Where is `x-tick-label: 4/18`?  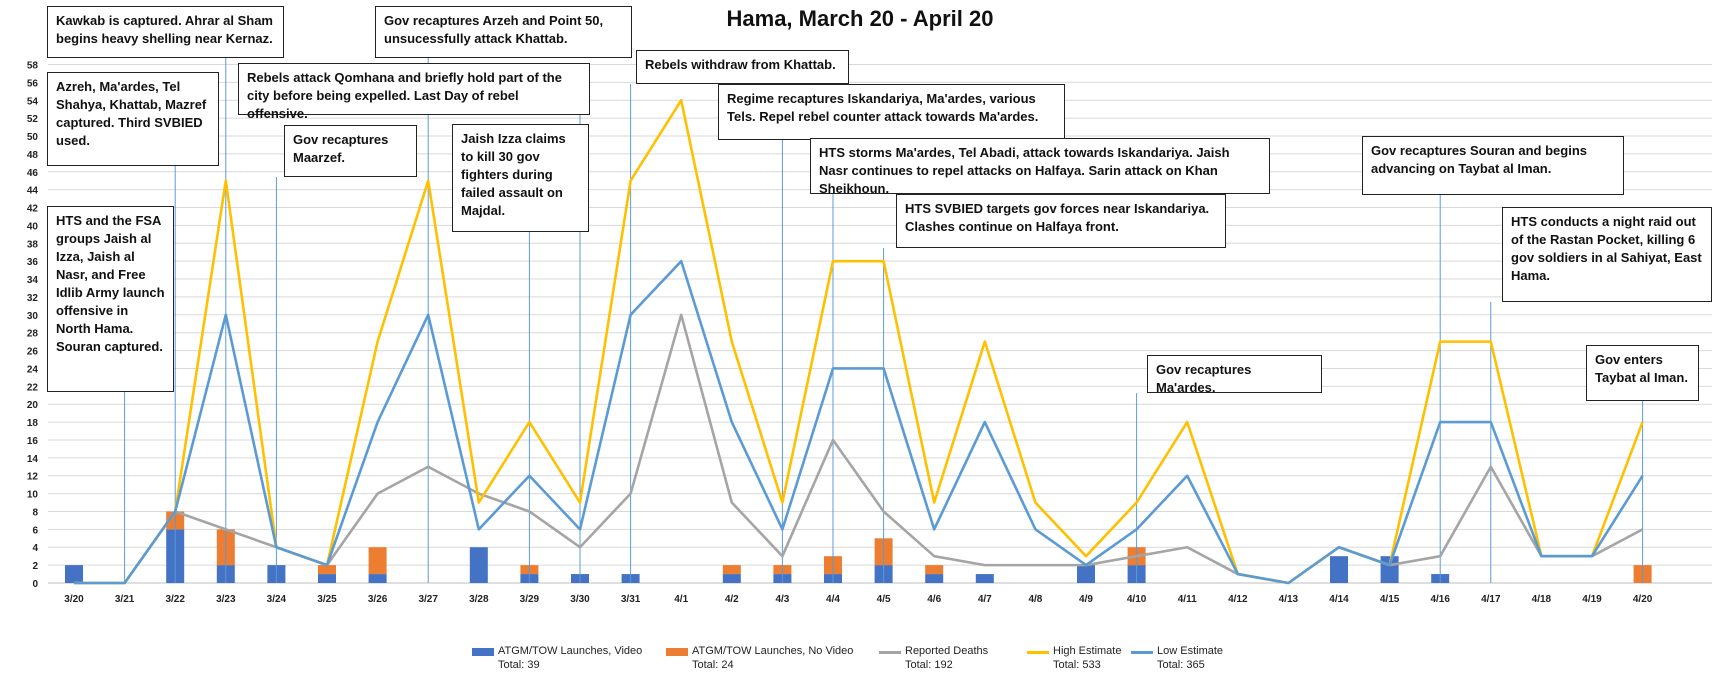
x-tick-label: 4/18 is located at coordinates (1542, 599).